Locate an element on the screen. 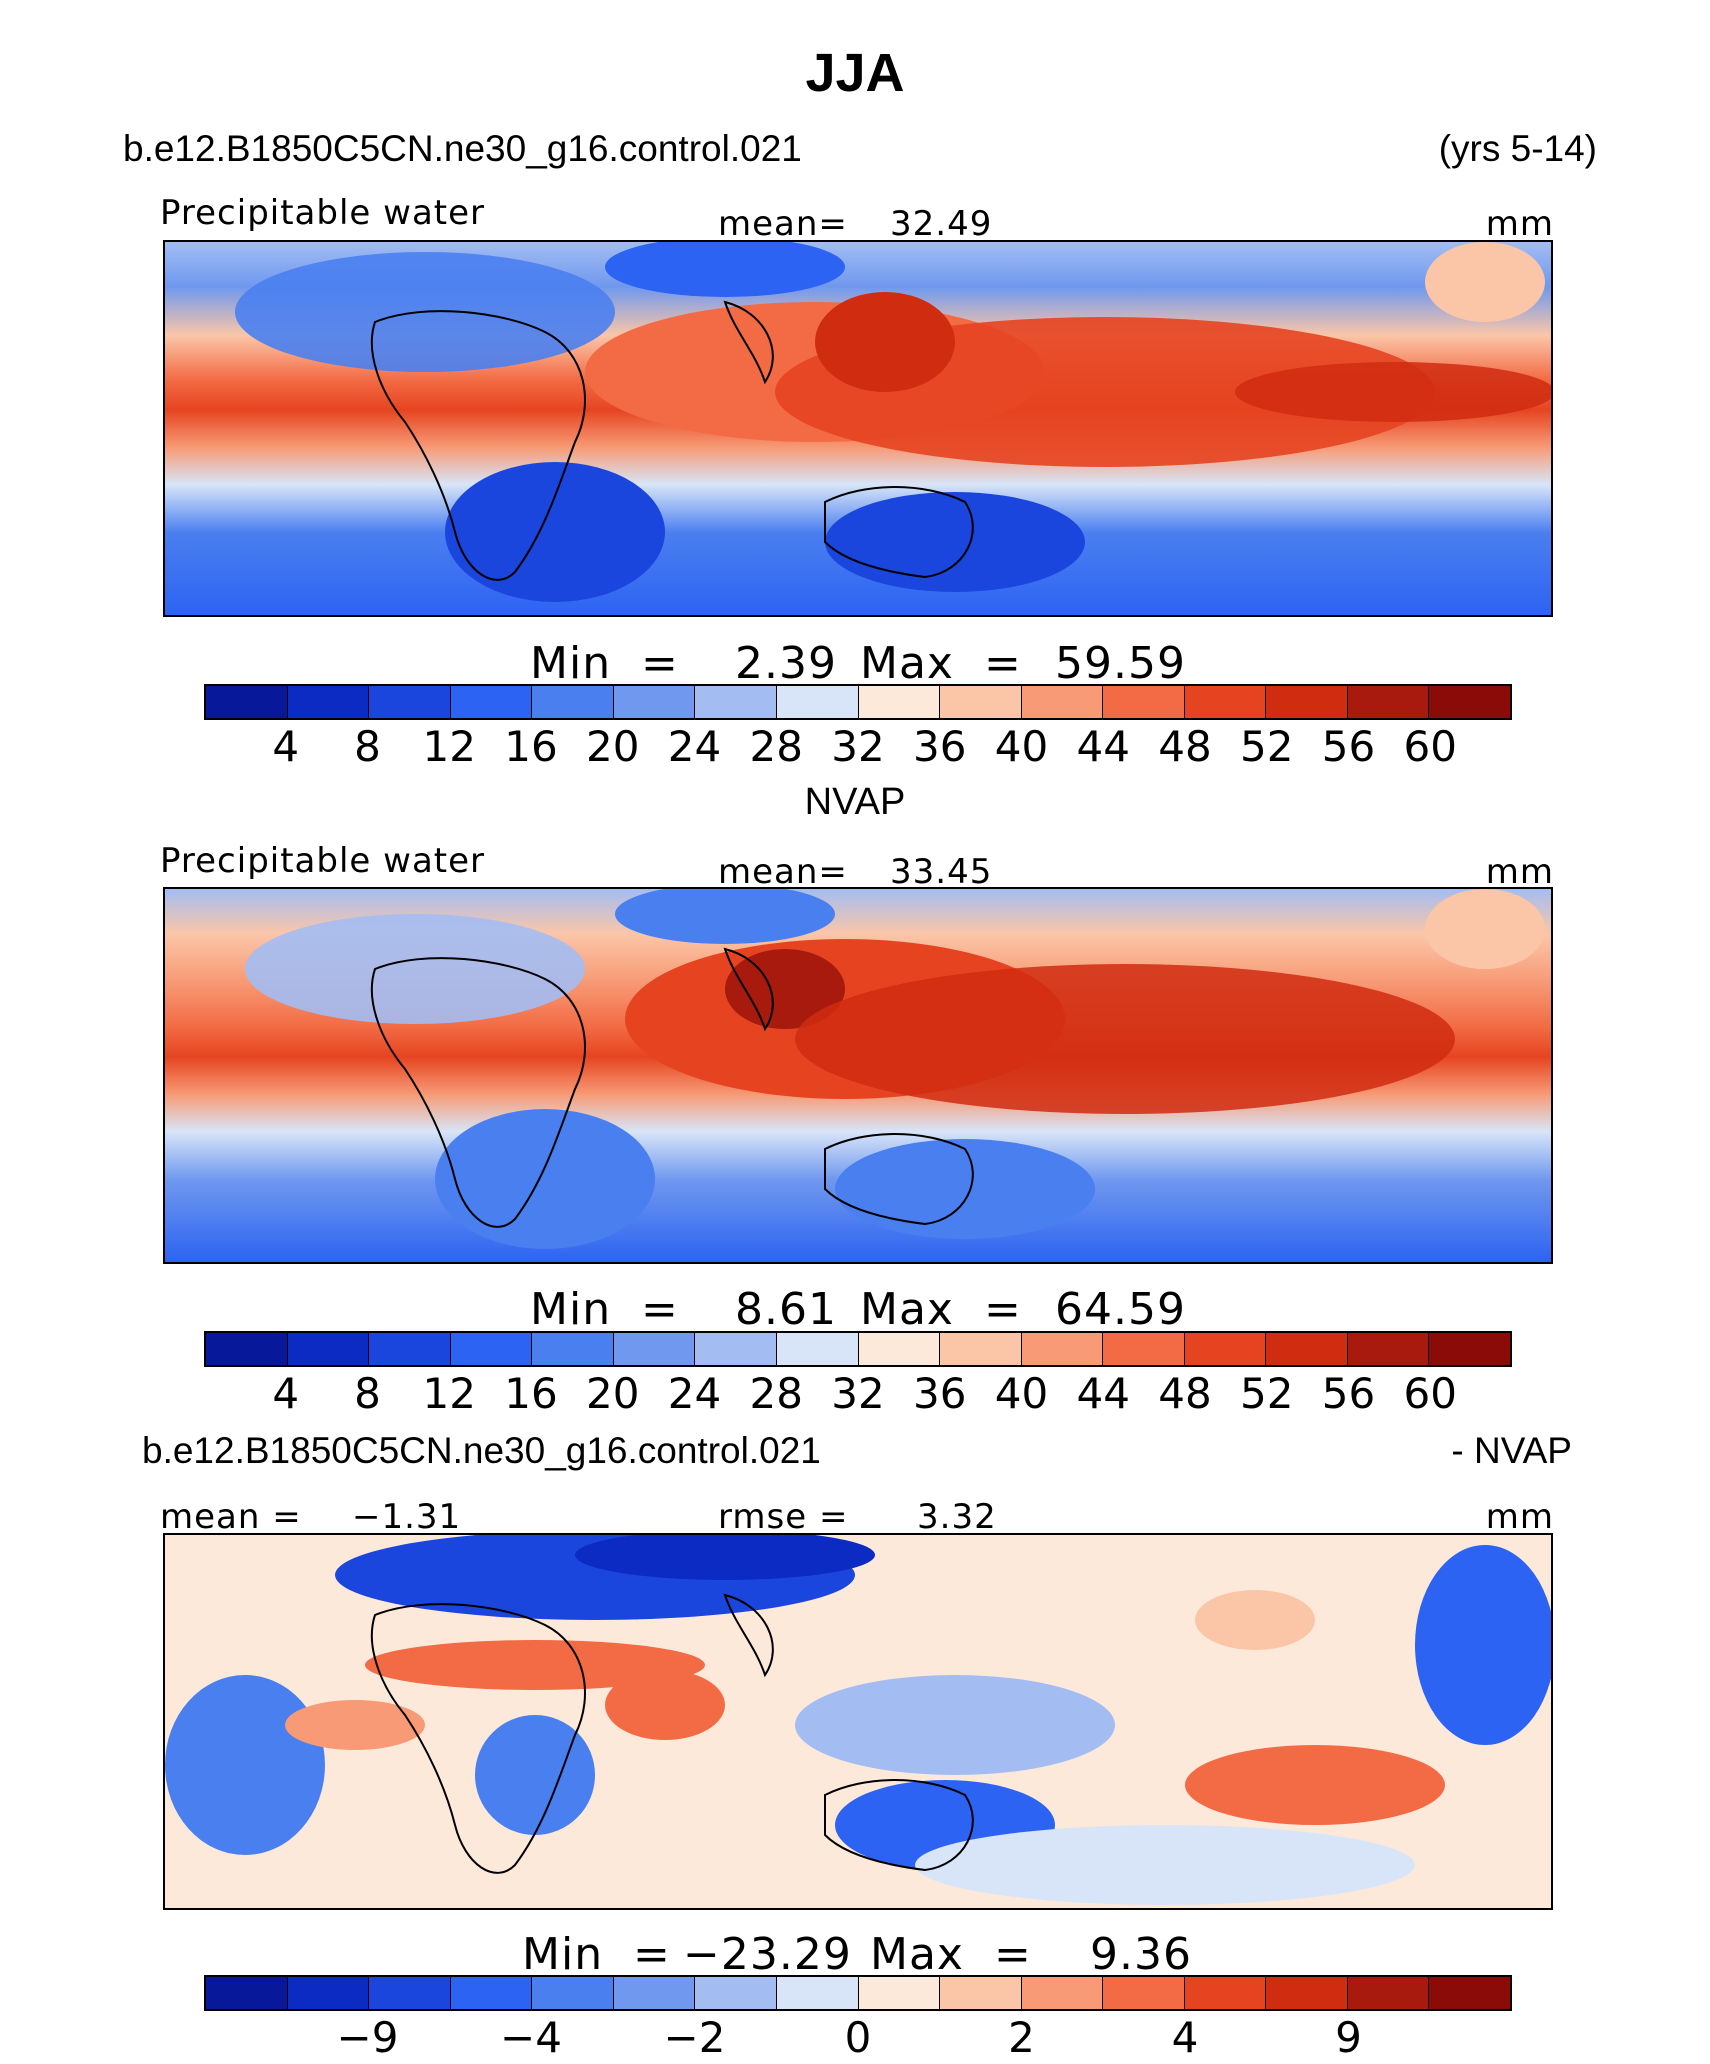  panel1-max-value: 59.59 is located at coordinates (1120, 663).